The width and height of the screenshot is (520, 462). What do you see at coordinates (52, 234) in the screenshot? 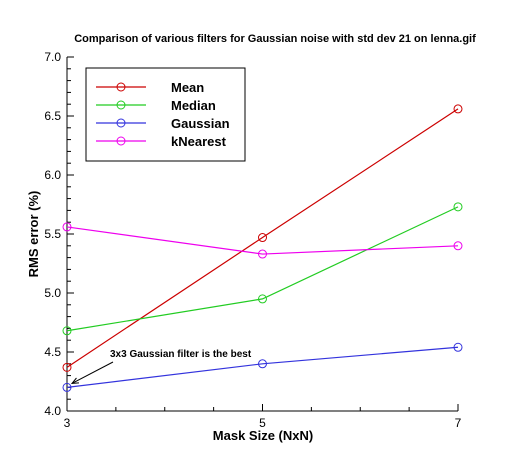
I see `y-tick-label-5.5: 5.5` at bounding box center [52, 234].